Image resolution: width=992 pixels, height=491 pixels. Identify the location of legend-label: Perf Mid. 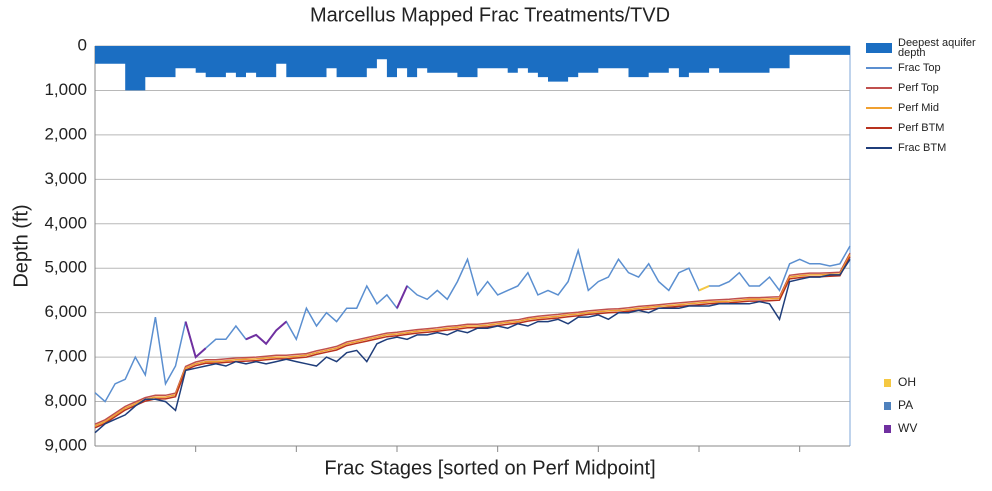
(918, 108).